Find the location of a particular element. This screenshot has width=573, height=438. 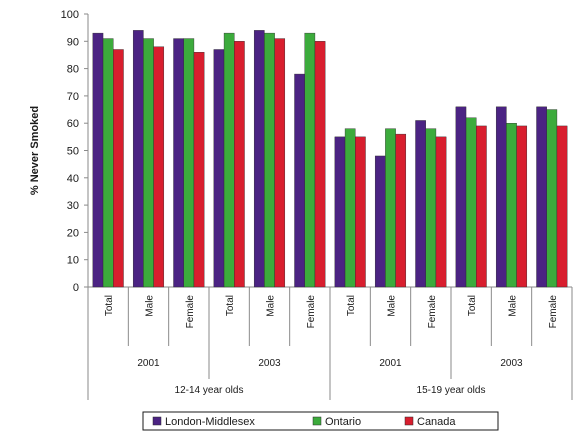

legend-label: London-Middlesex is located at coordinates (210, 422).